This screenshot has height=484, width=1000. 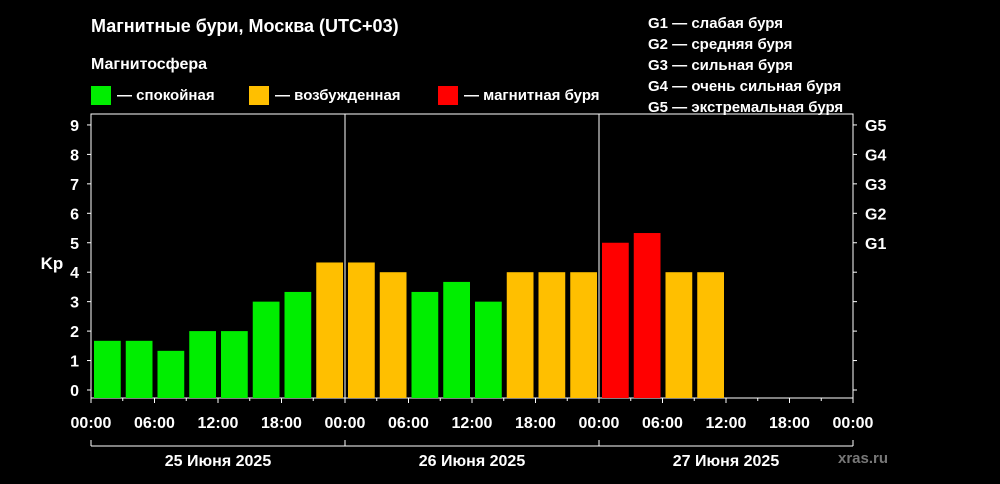 What do you see at coordinates (74, 155) in the screenshot?
I see `y-tick-label: 8` at bounding box center [74, 155].